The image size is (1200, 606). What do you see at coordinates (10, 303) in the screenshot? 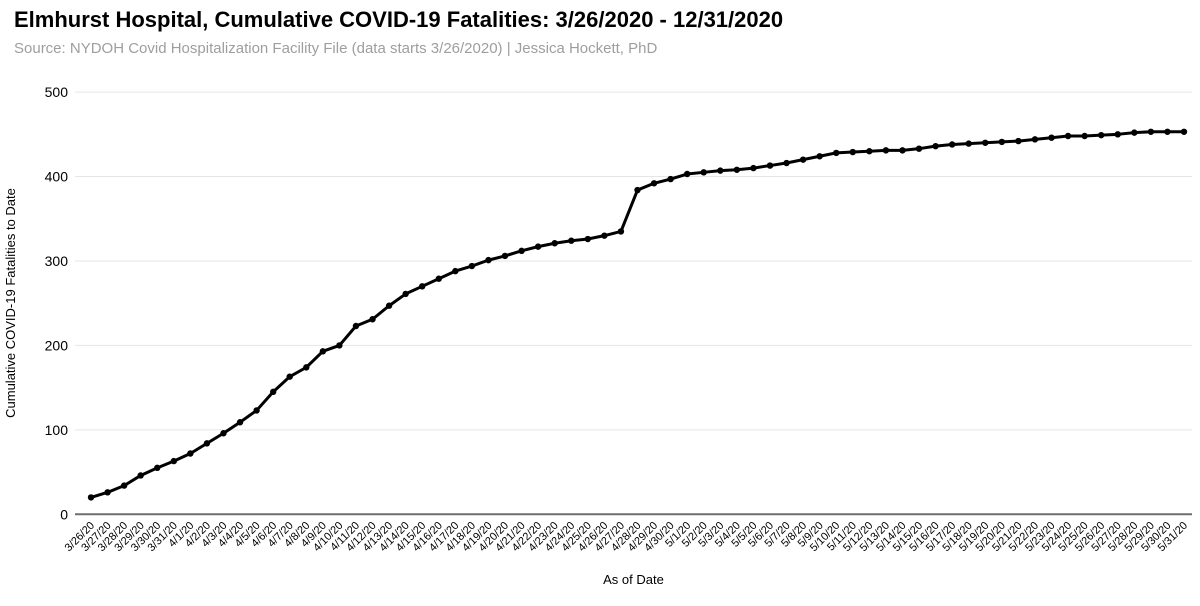
I see `y-axis-title: Cumulative COVID-19 Fatalities to Date` at bounding box center [10, 303].